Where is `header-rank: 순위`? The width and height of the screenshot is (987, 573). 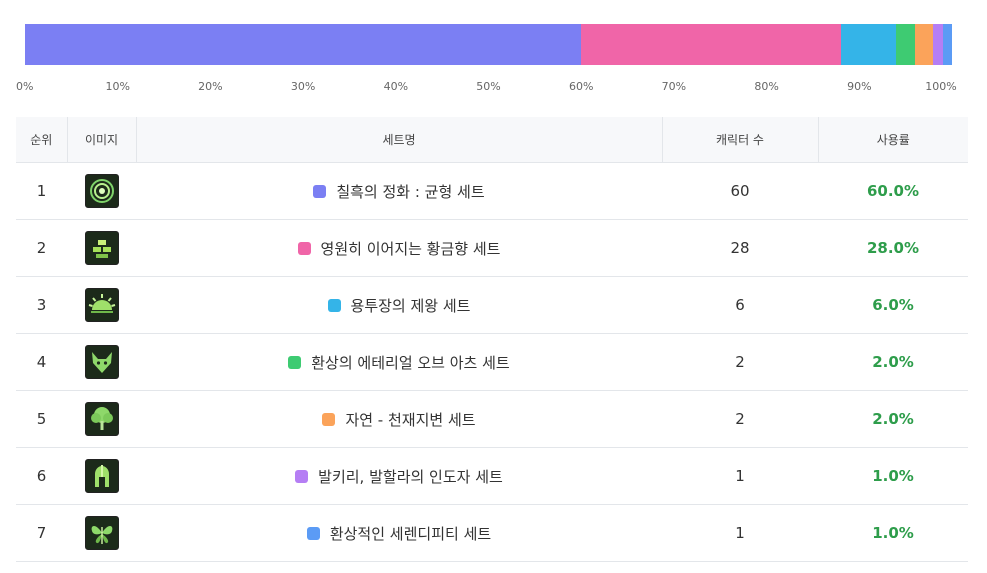 header-rank: 순위 is located at coordinates (42, 140).